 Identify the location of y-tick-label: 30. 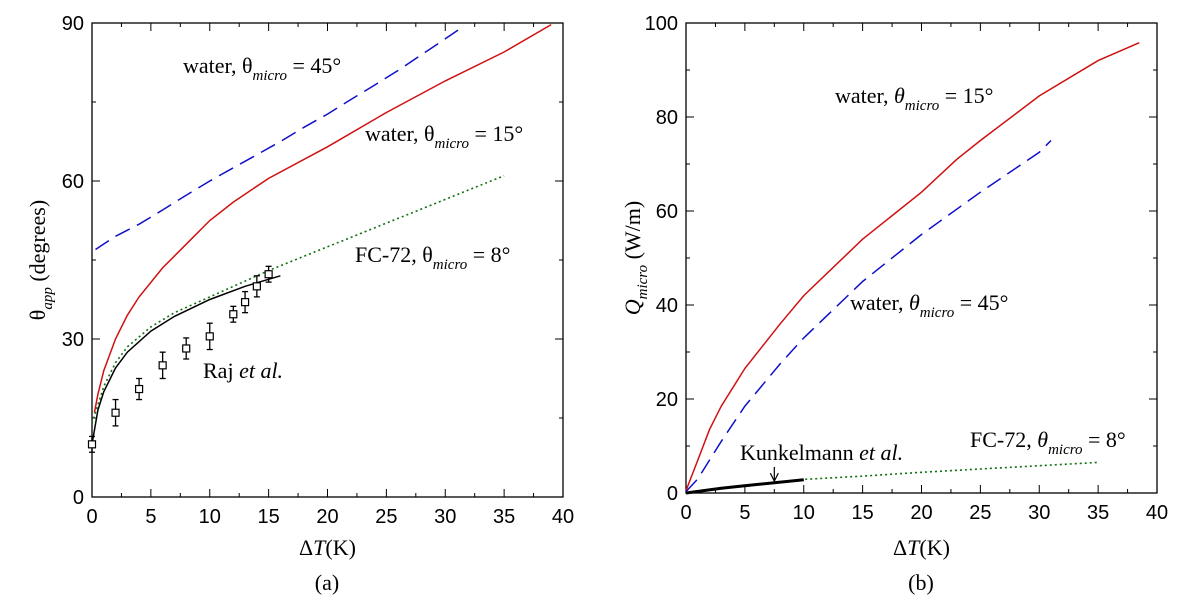
(73, 340).